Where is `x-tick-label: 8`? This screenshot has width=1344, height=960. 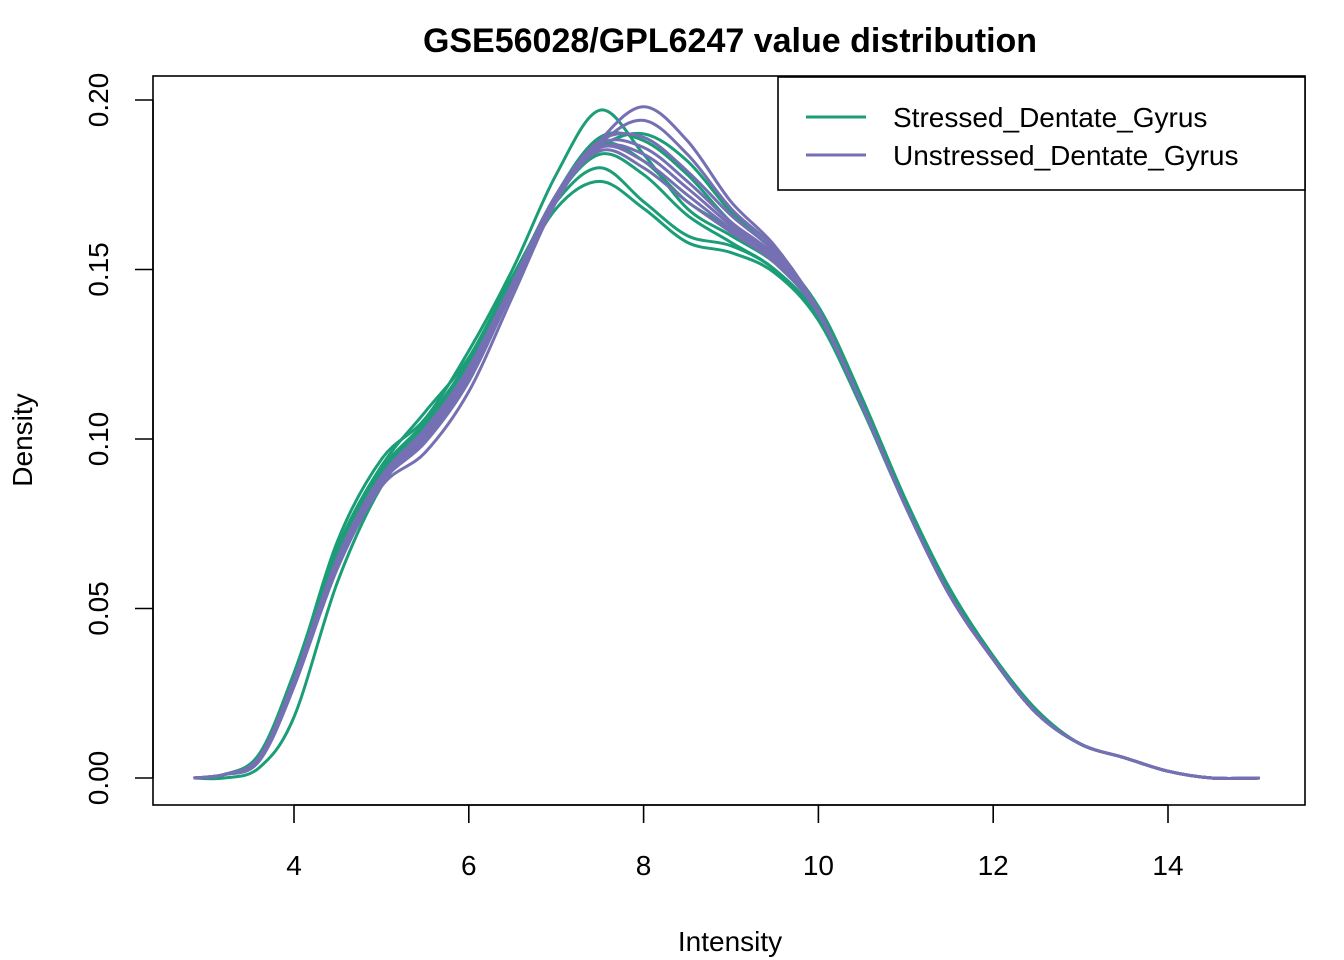
x-tick-label: 8 is located at coordinates (644, 865).